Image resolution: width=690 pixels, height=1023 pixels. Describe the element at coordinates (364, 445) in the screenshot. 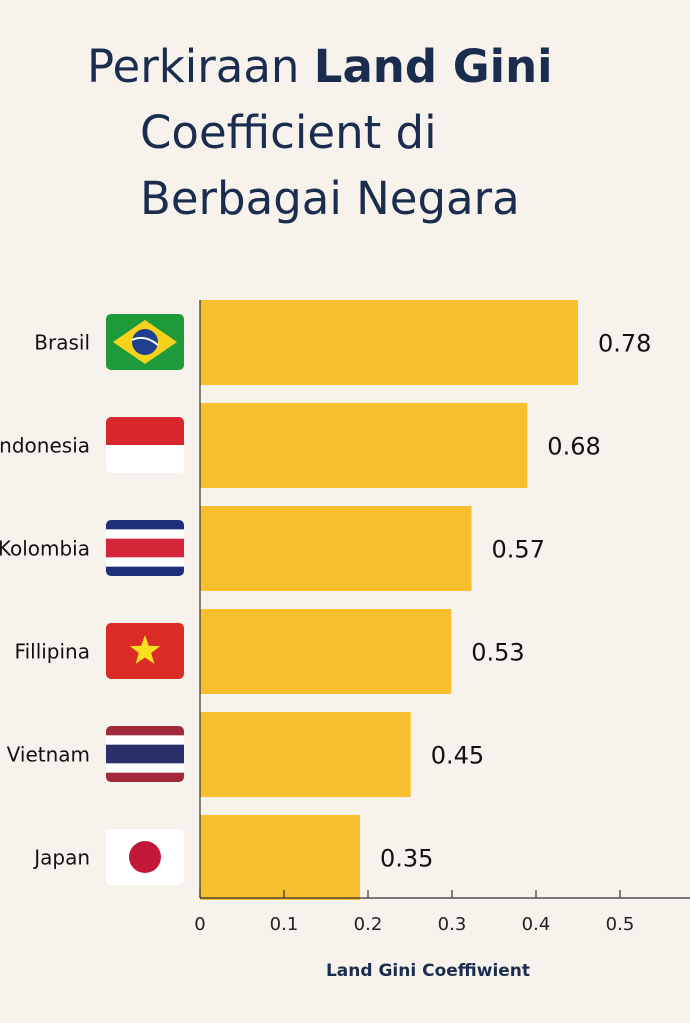

I see `bar-indonesia` at that location.